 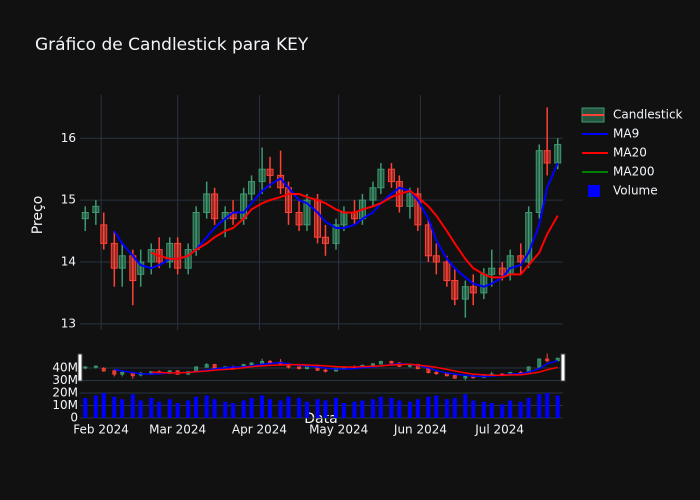 What do you see at coordinates (626, 134) in the screenshot?
I see `legend-label: MA9` at bounding box center [626, 134].